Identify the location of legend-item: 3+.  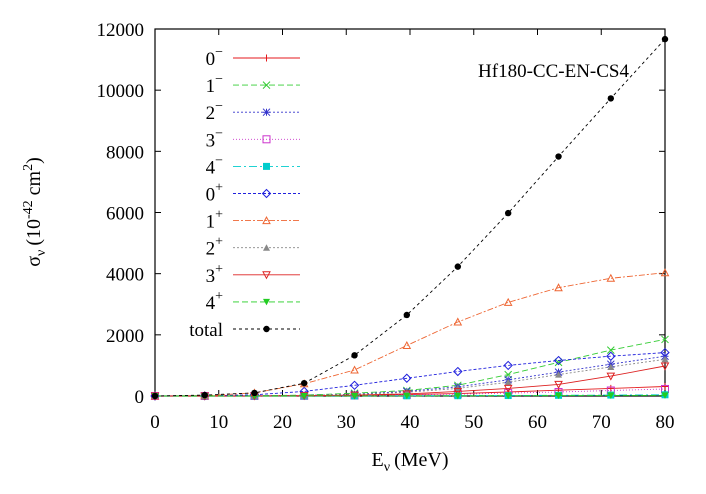
(253, 274).